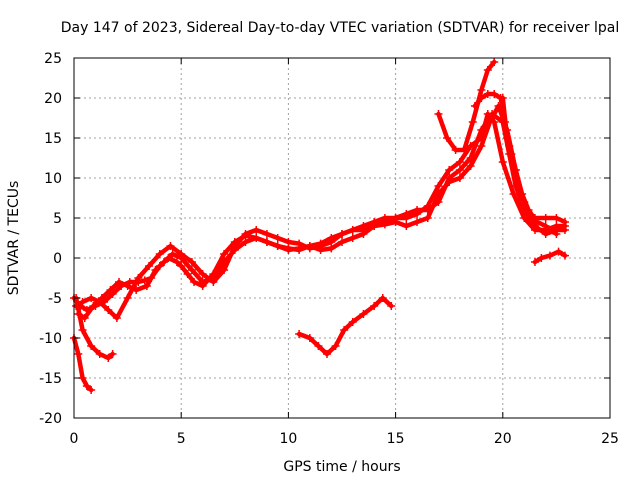  What do you see at coordinates (53, 59) in the screenshot?
I see `y-tick-label: 25` at bounding box center [53, 59].